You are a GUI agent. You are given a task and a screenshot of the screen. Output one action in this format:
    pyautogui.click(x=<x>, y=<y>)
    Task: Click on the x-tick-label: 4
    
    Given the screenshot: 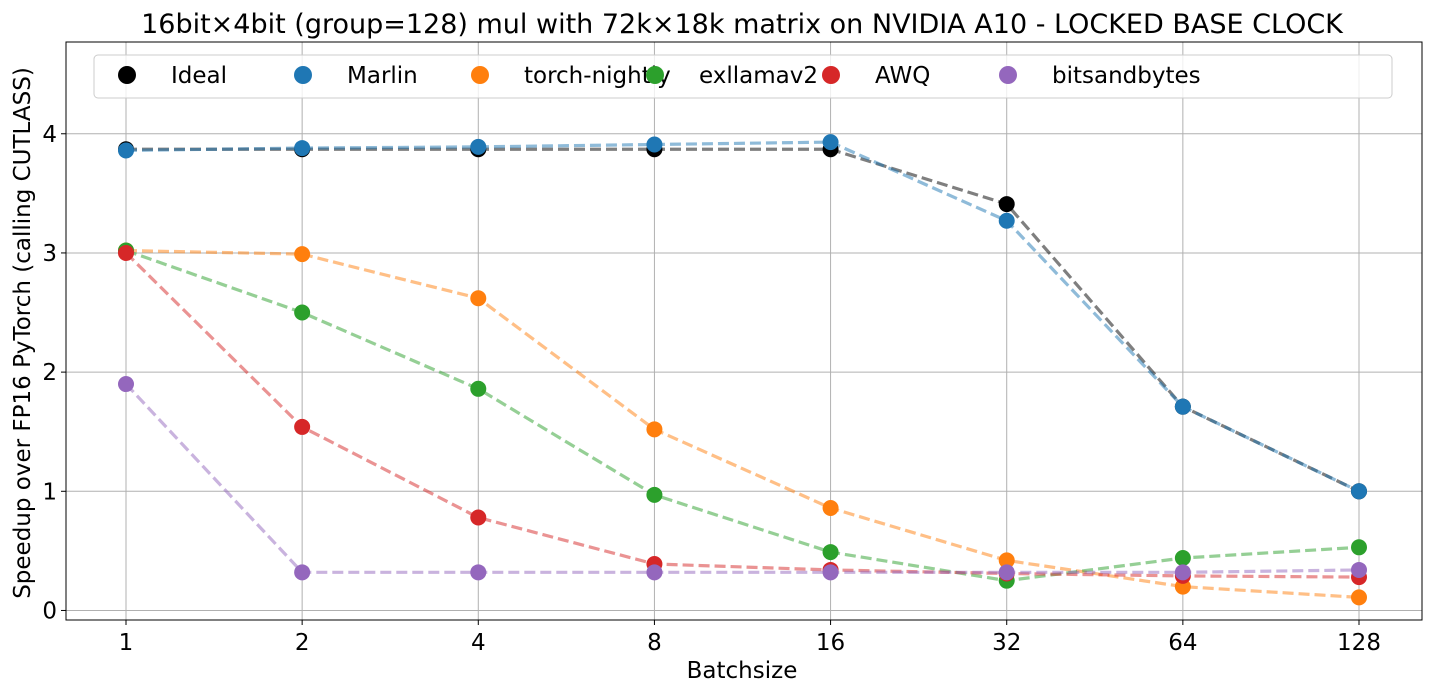 What is the action you would take?
    pyautogui.click(x=478, y=643)
    